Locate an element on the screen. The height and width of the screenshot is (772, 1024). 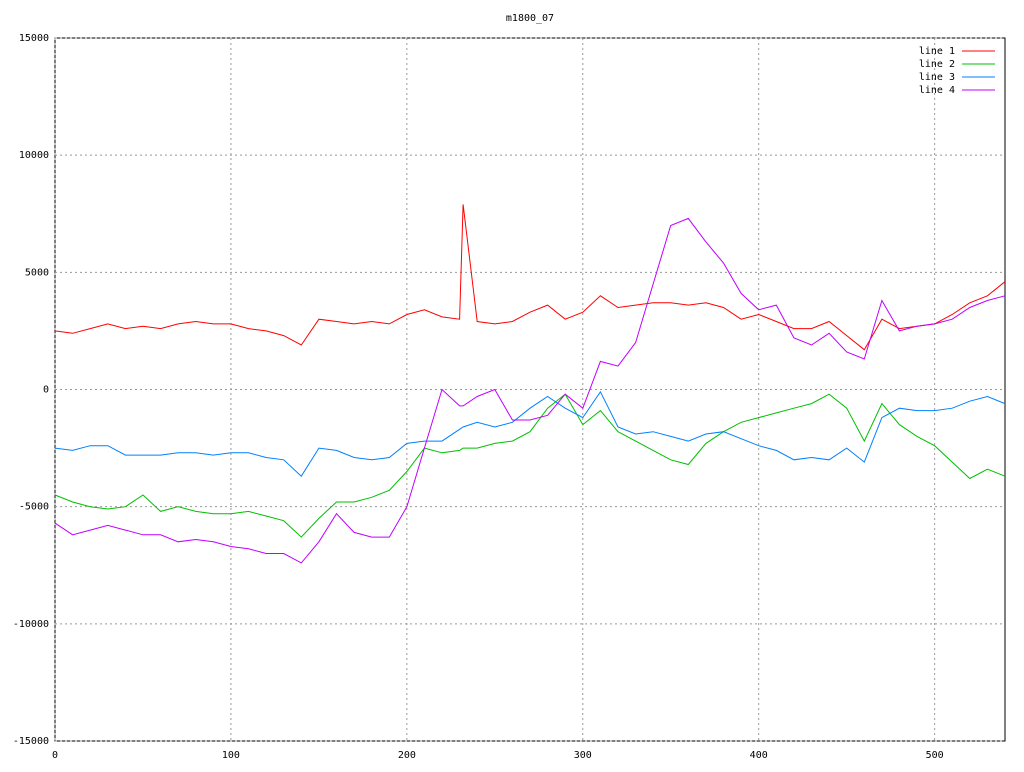
y-tick-label: -15000 is located at coordinates (31, 741).